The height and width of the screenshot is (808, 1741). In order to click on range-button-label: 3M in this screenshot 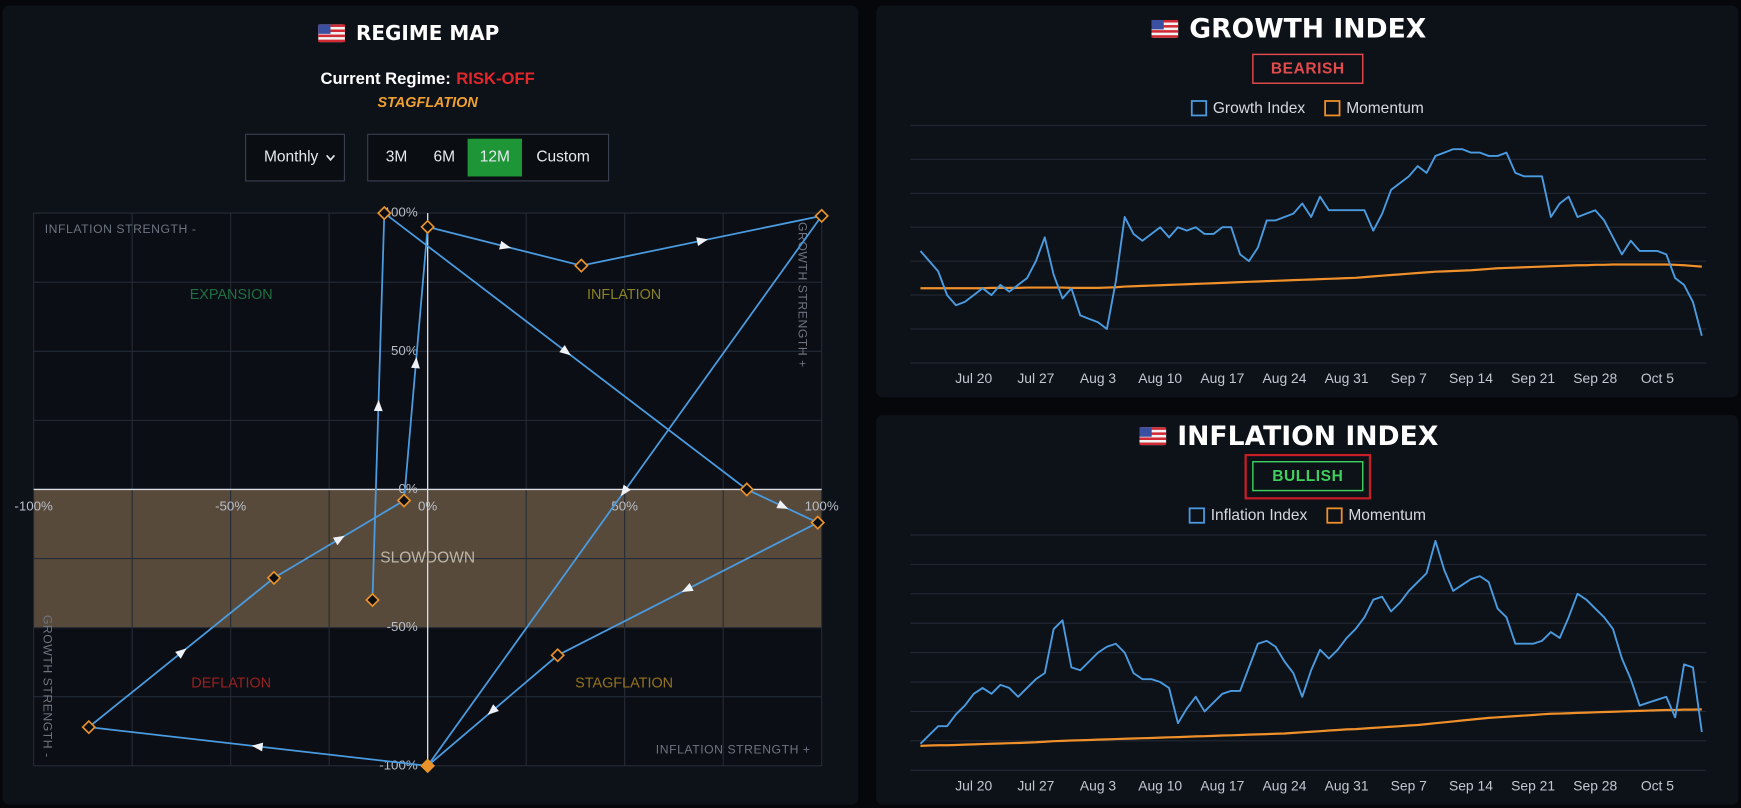, I will do `click(397, 157)`.